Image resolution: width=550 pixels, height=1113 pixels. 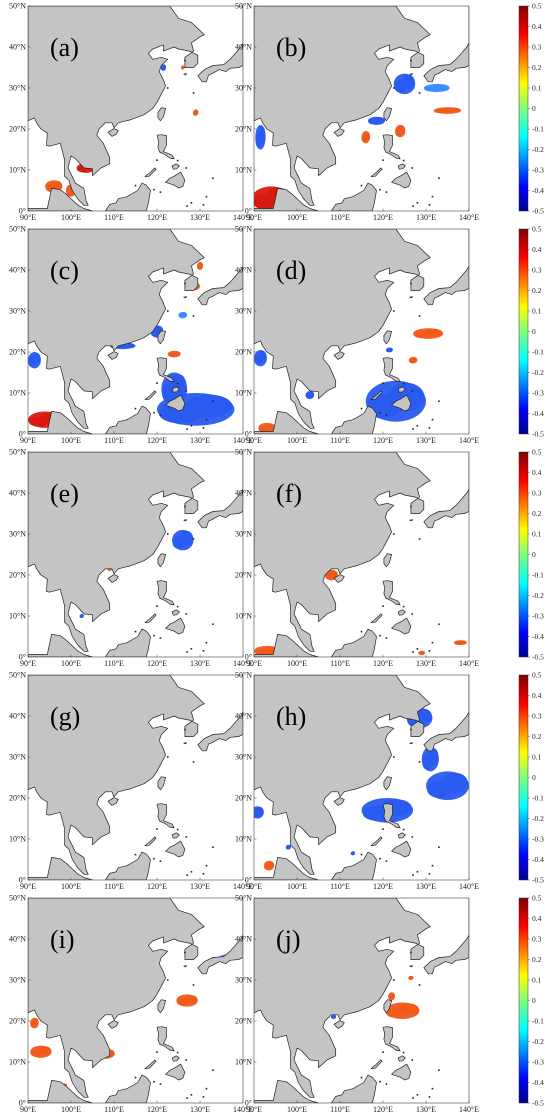 I want to click on taiwan-island, so click(x=161, y=114).